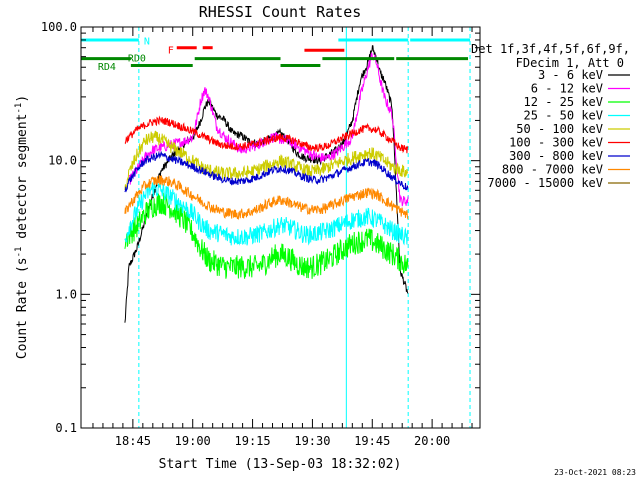 The image size is (640, 480). I want to click on x-tick-label: 18:45, so click(133, 441).